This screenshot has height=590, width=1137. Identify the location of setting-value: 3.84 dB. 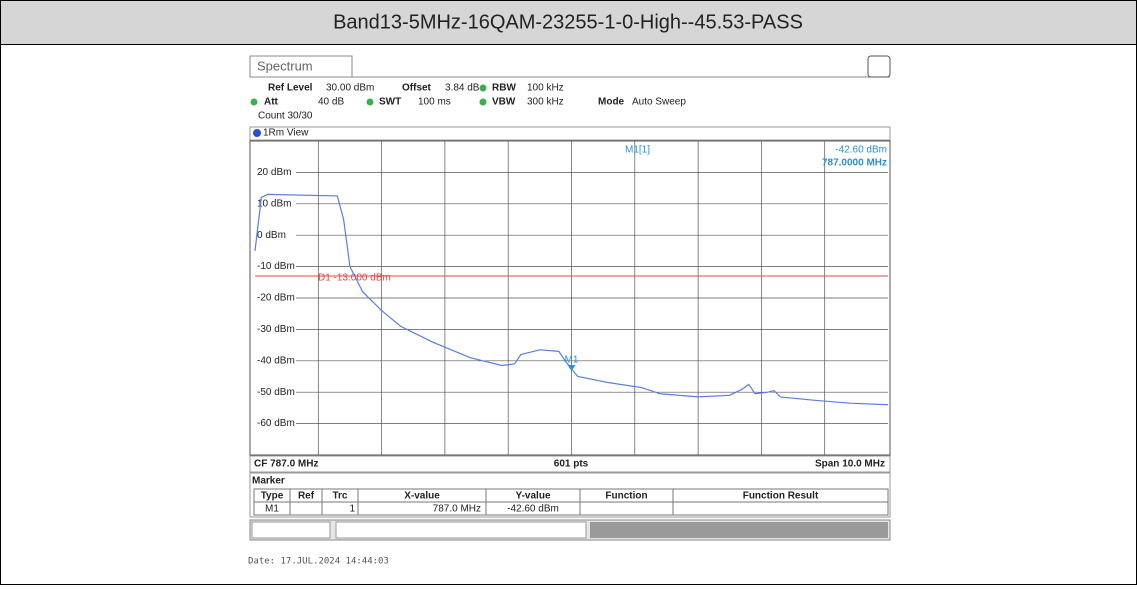
(462, 88).